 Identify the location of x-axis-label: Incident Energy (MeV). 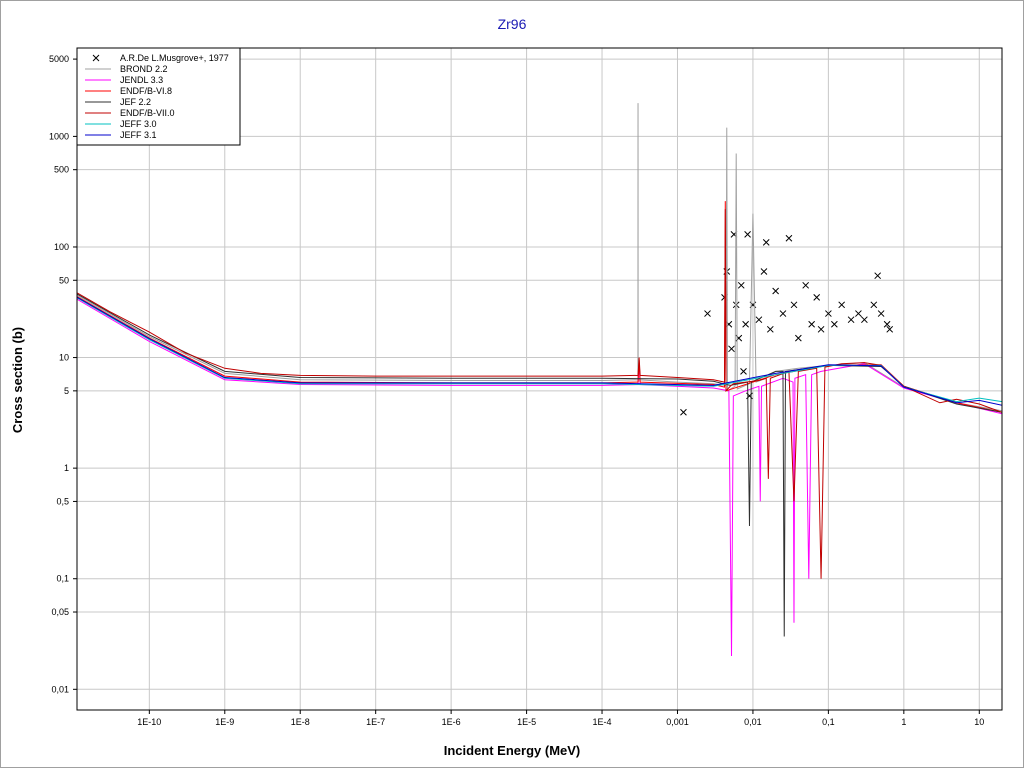
(512, 750).